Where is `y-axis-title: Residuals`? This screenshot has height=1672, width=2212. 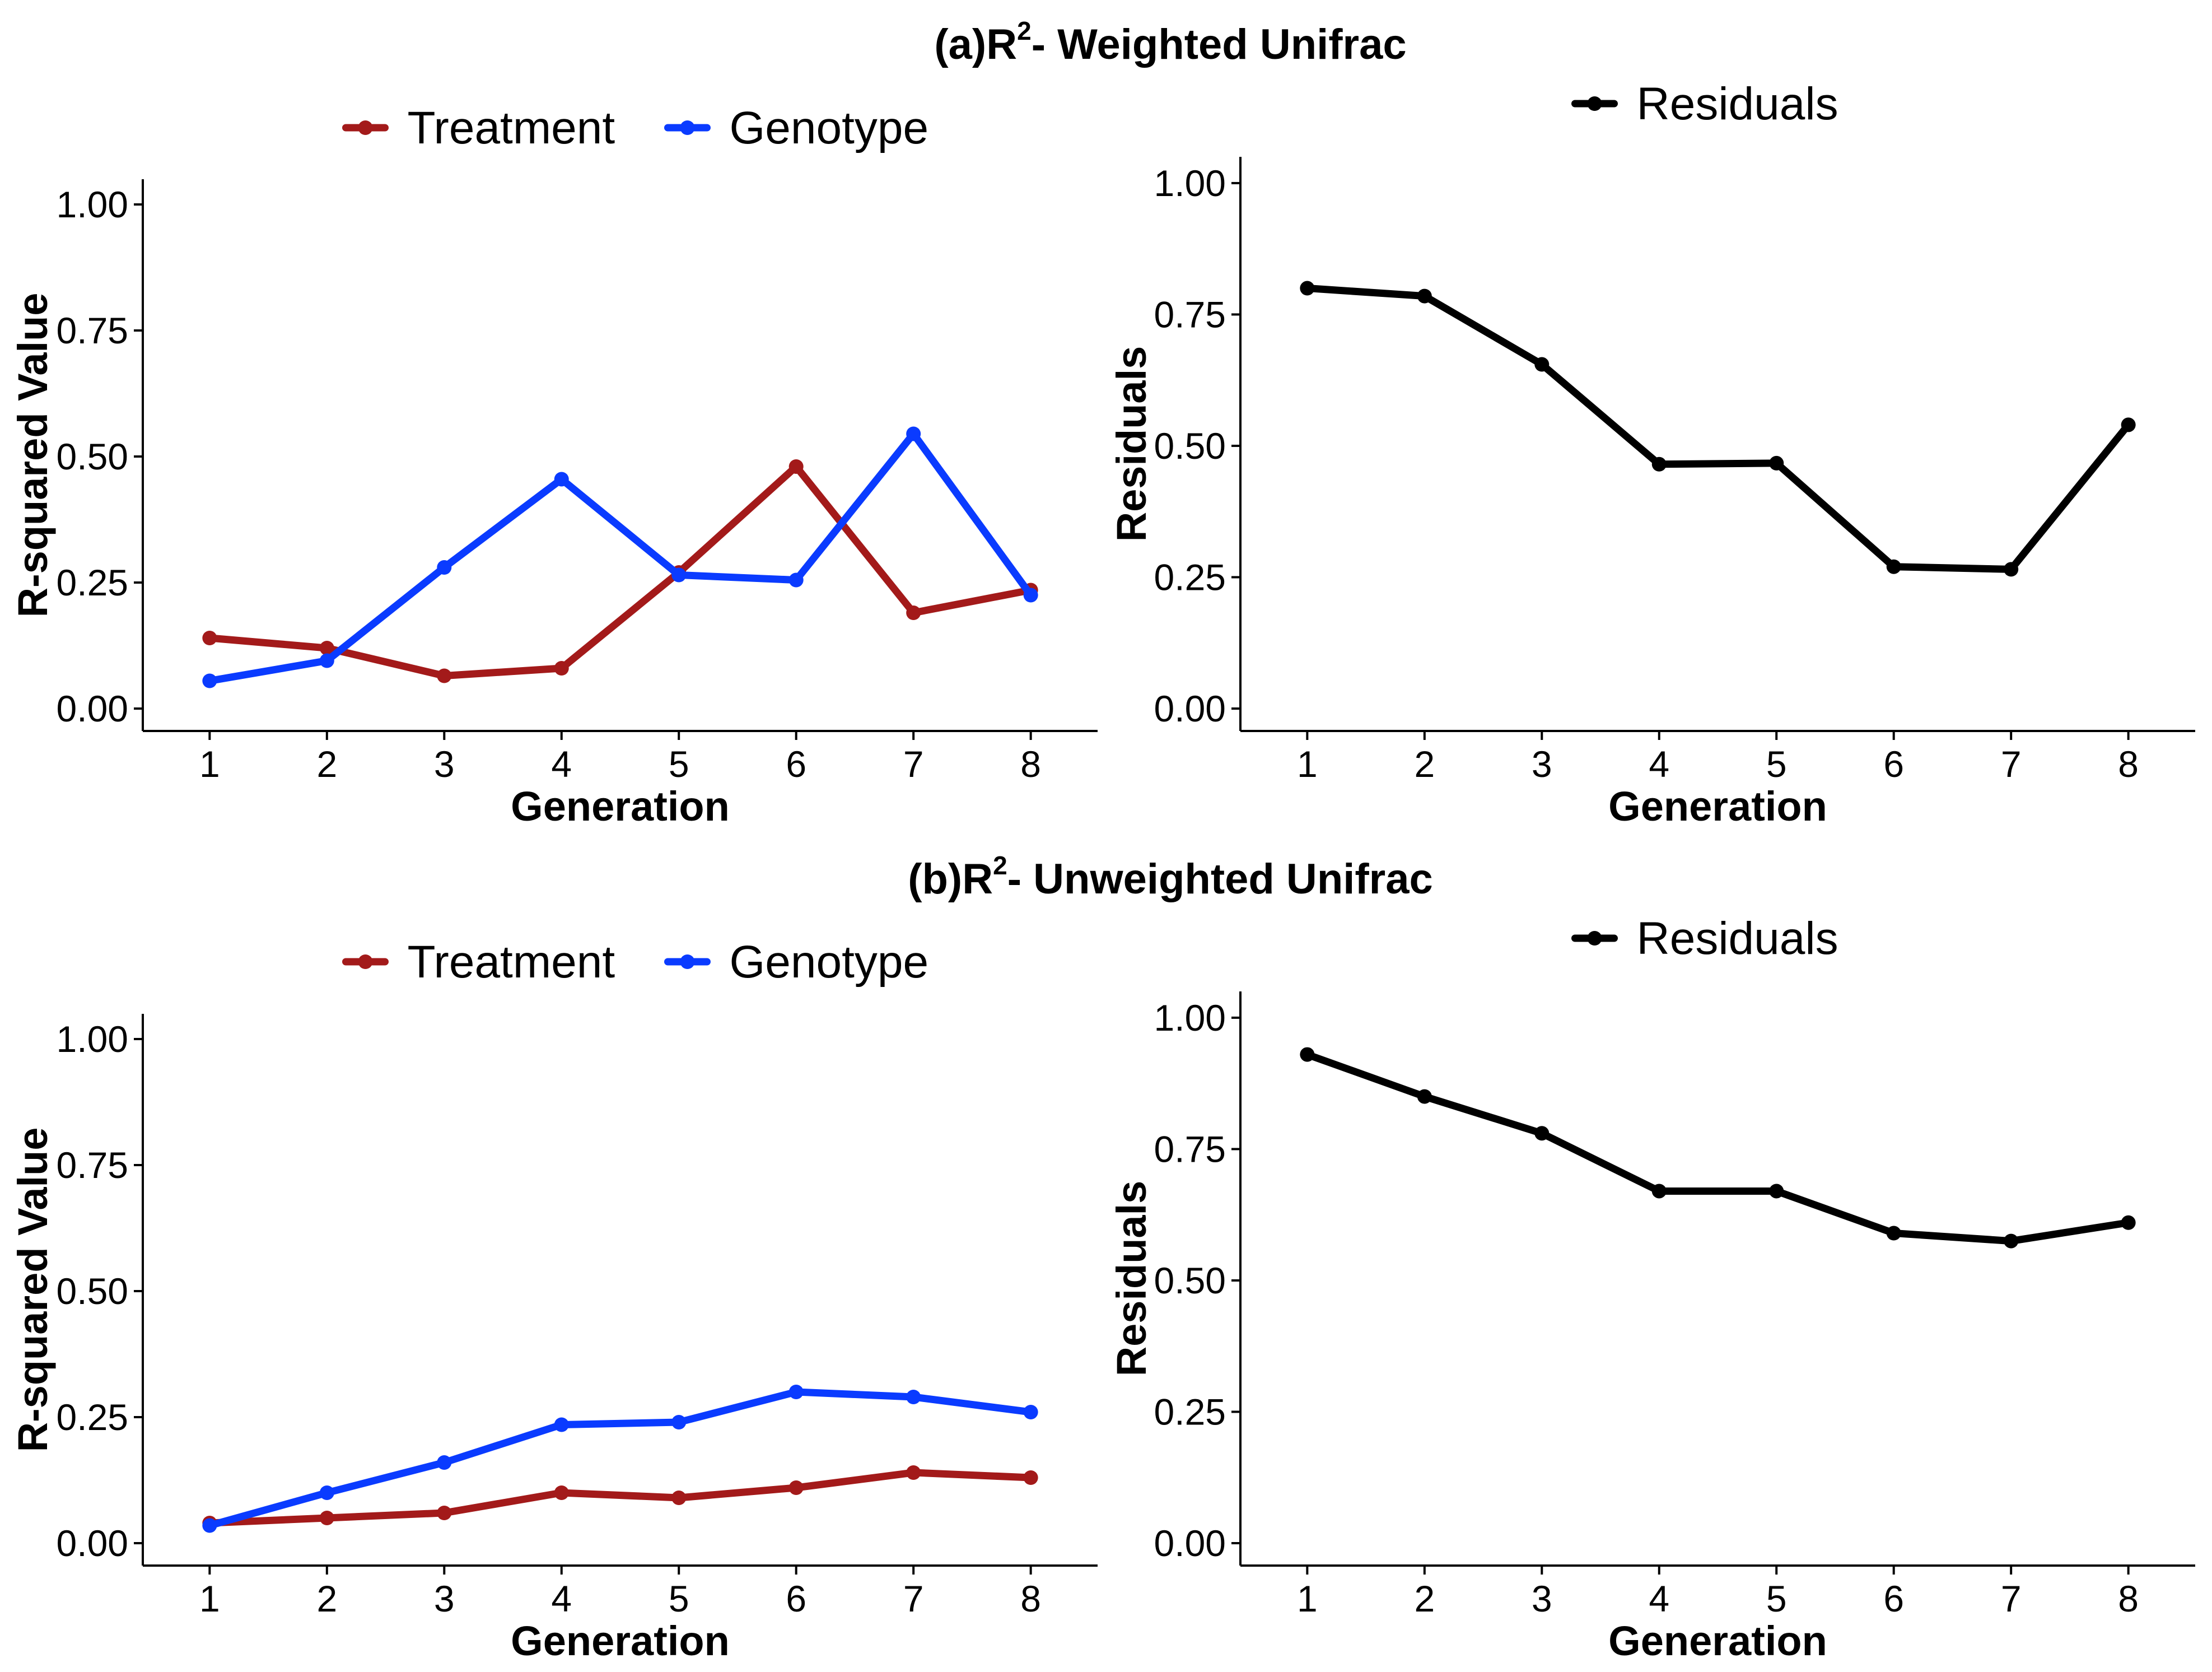
y-axis-title: Residuals is located at coordinates (1132, 1279).